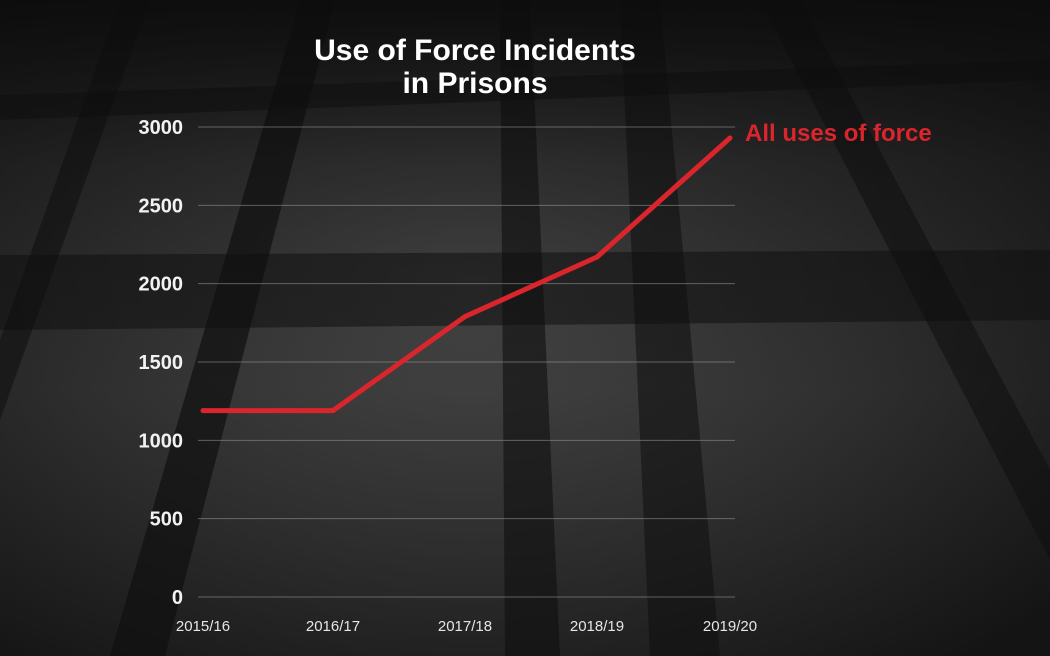 This screenshot has width=1050, height=656. Describe the element at coordinates (203, 626) in the screenshot. I see `x-tick-label: 2015/16` at that location.